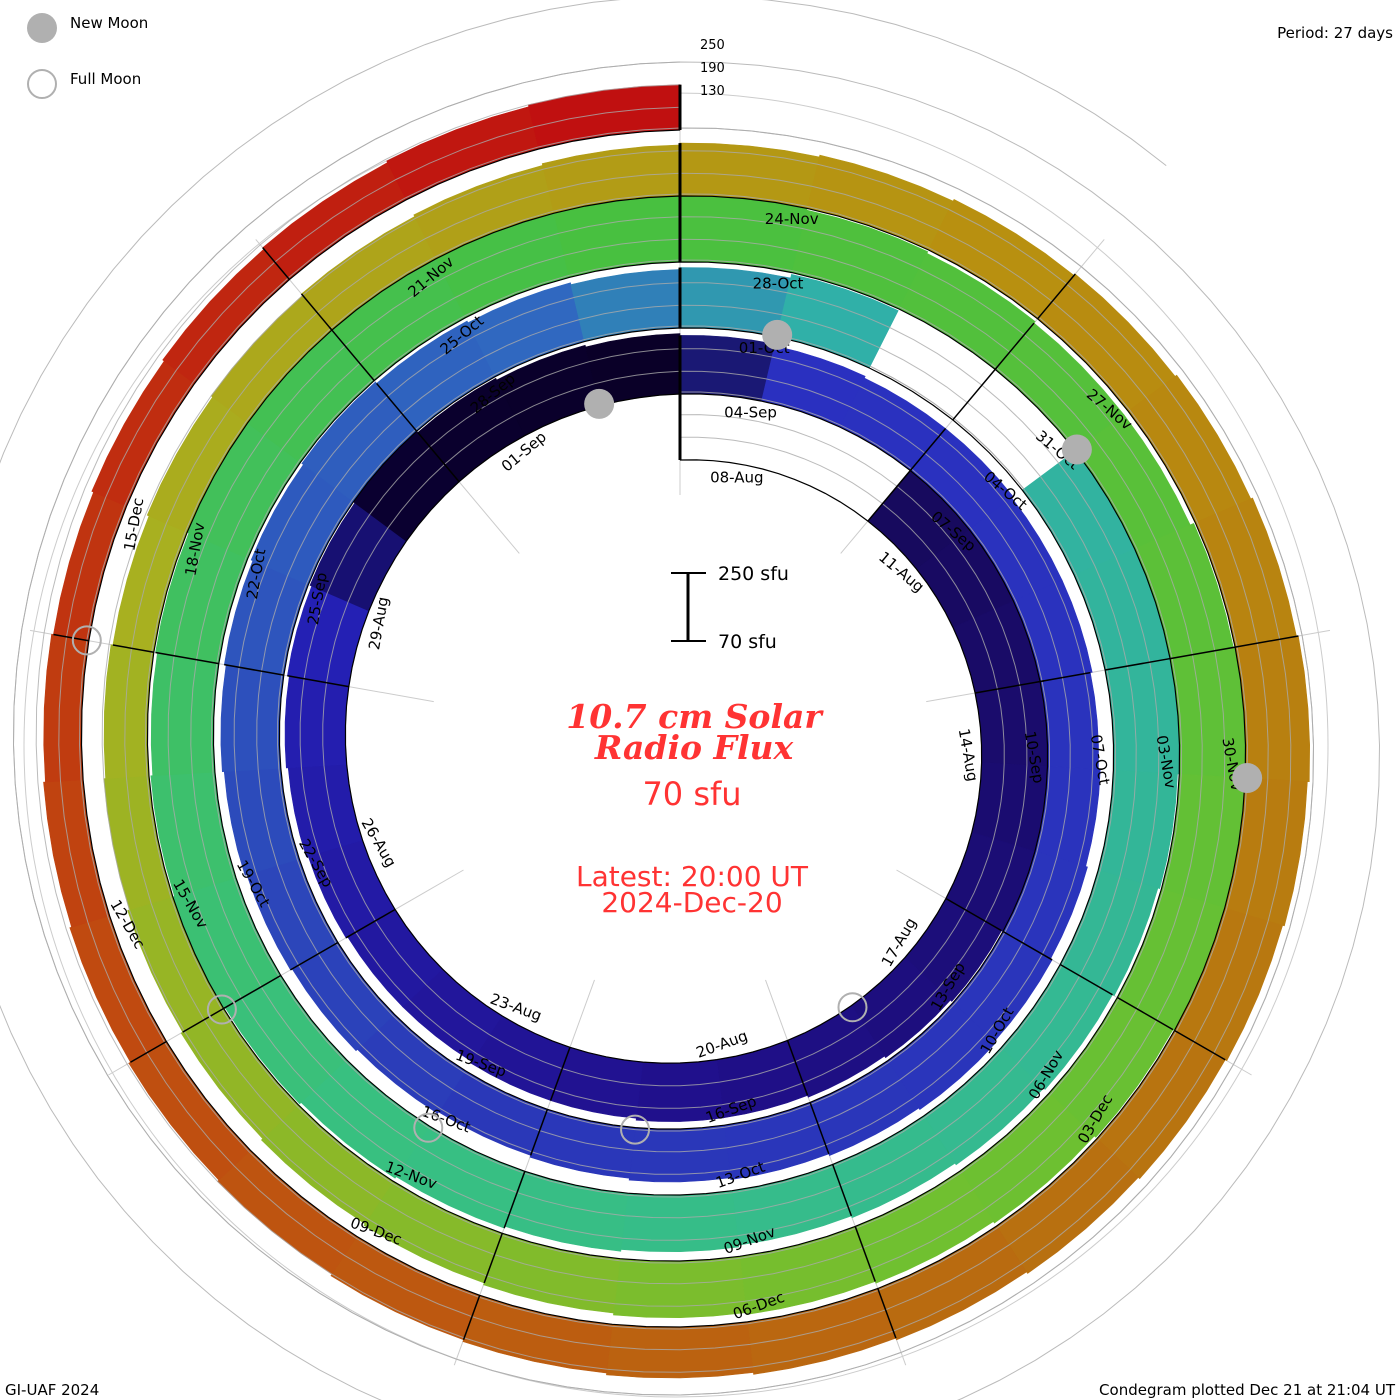 Image resolution: width=1400 pixels, height=1400 pixels. Describe the element at coordinates (42, 84) in the screenshot. I see `full-moon-legend-icon` at that location.